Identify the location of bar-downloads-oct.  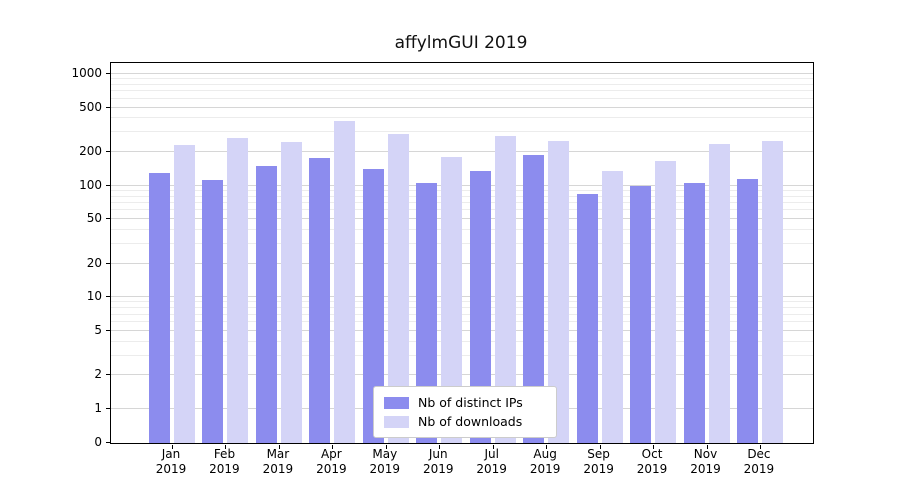
(666, 302).